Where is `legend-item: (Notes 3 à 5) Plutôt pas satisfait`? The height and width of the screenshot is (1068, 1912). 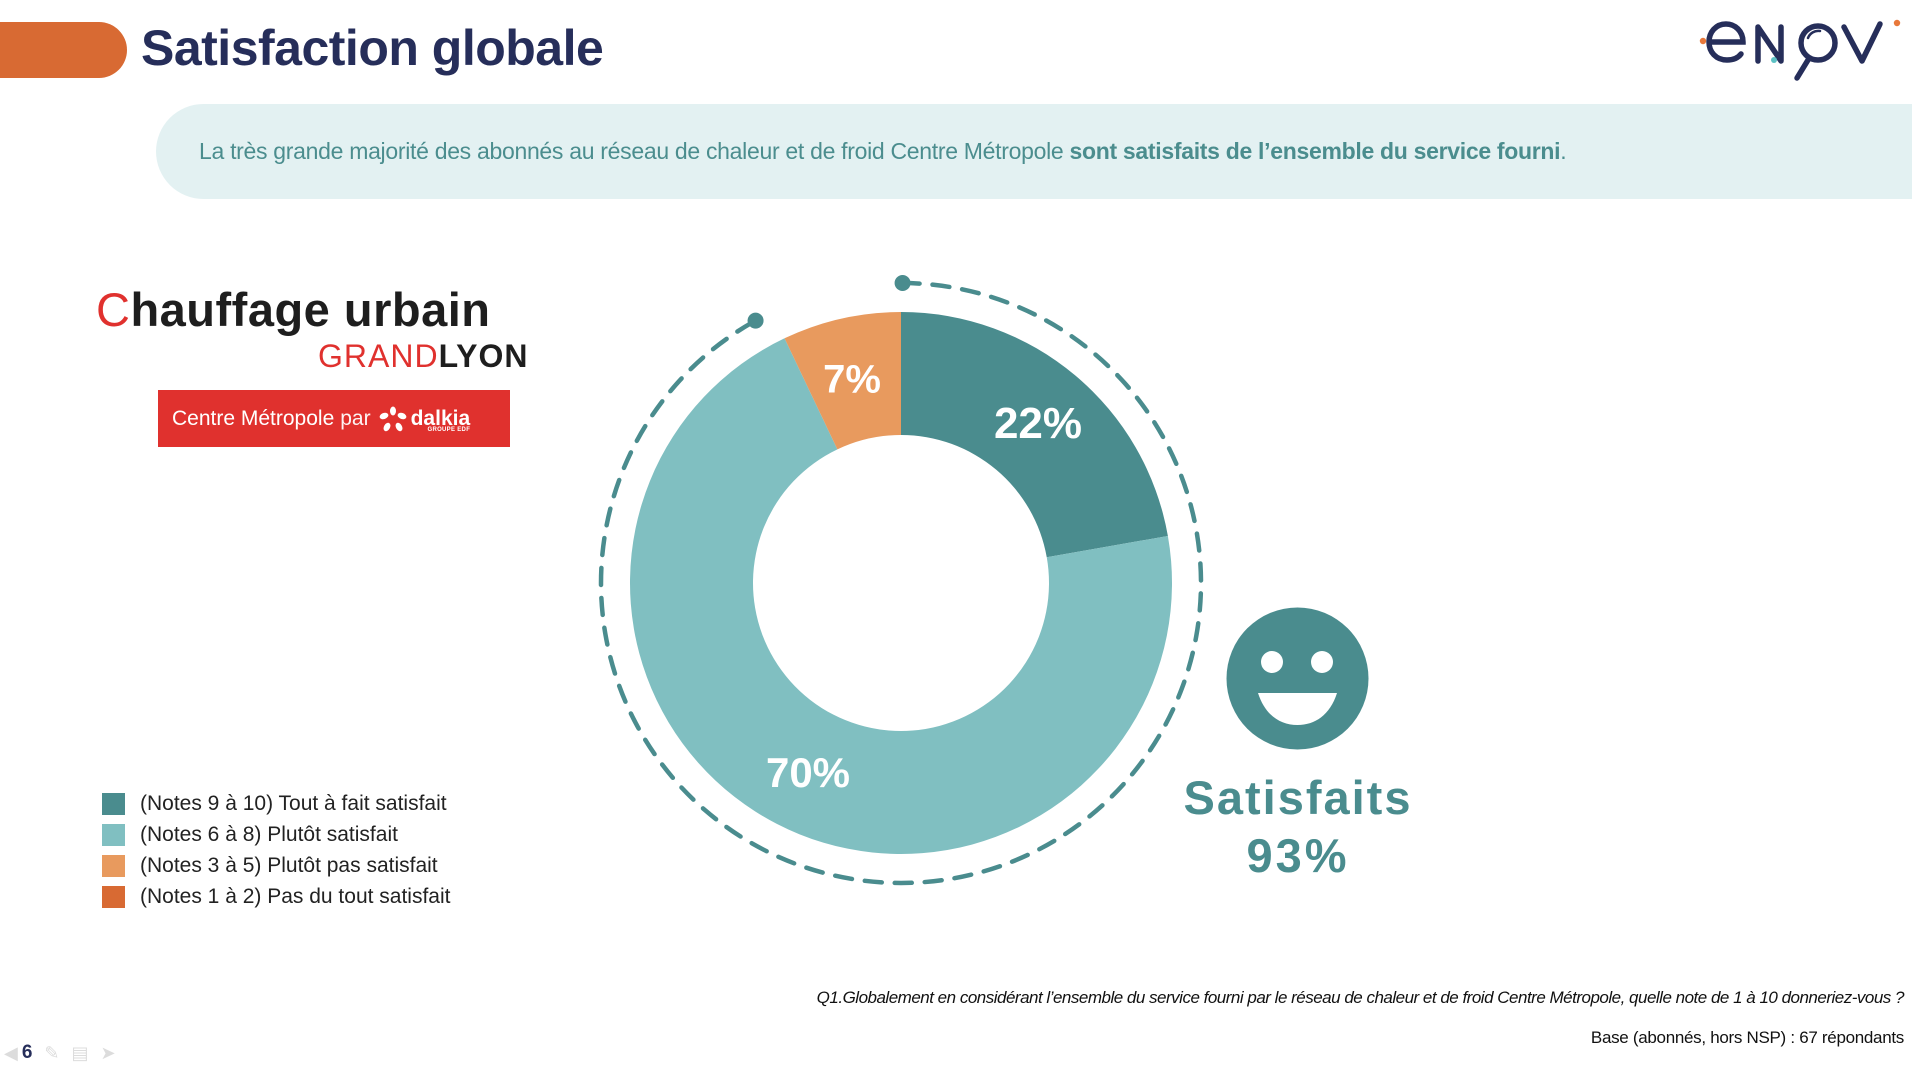 legend-item: (Notes 3 à 5) Plutôt pas satisfait is located at coordinates (276, 865).